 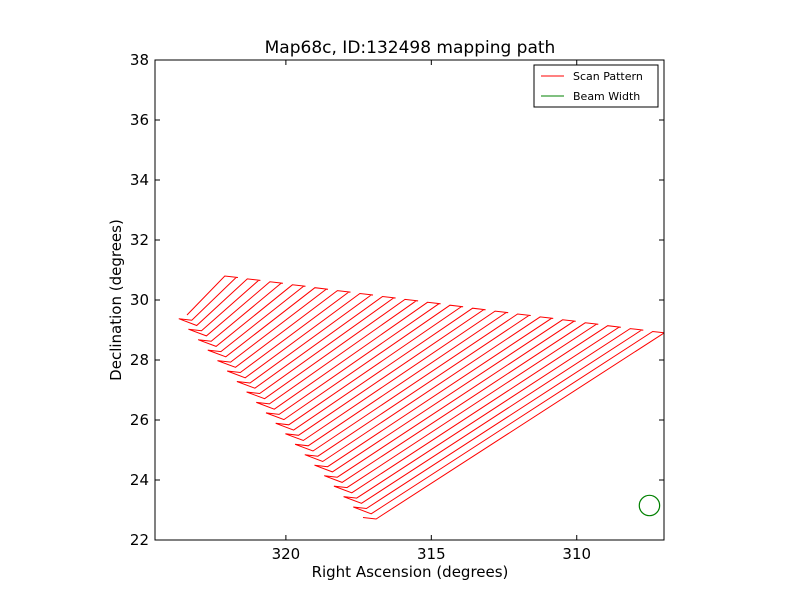 What do you see at coordinates (116, 300) in the screenshot?
I see `y-axis-label: Declination (degrees)` at bounding box center [116, 300].